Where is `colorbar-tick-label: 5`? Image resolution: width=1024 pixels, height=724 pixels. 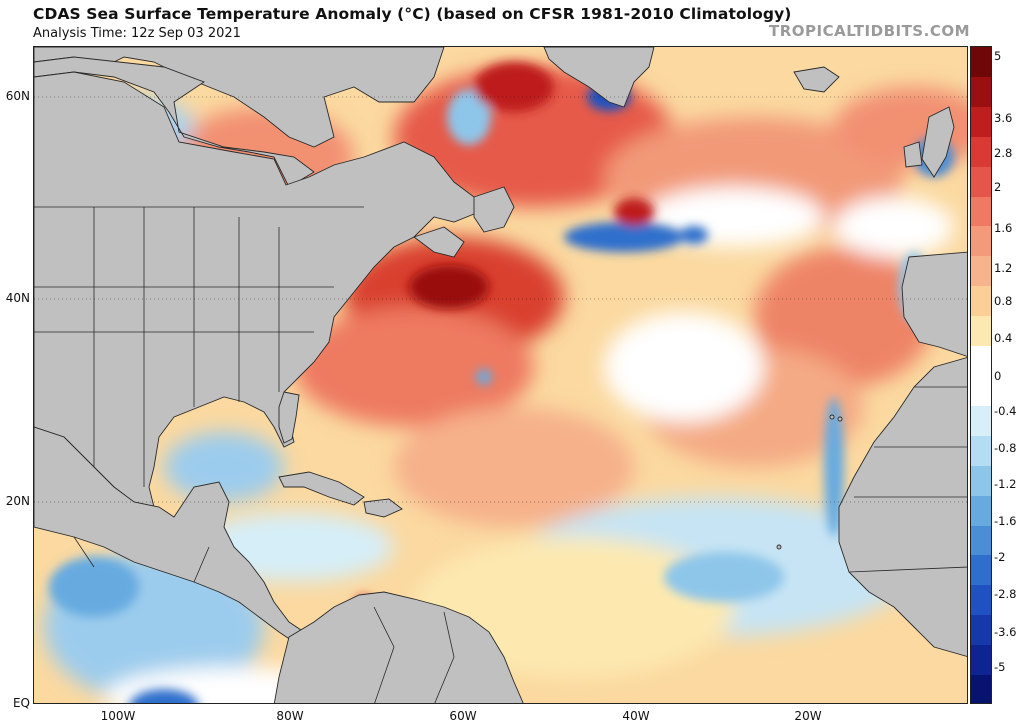
colorbar-tick-label: 5 is located at coordinates (998, 56).